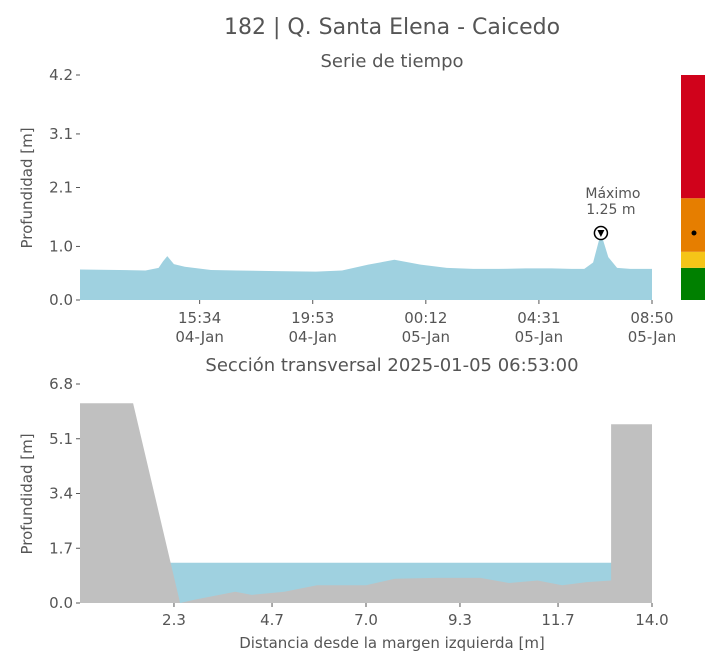  I want to click on x-tick-label: 14.0, so click(651, 620).